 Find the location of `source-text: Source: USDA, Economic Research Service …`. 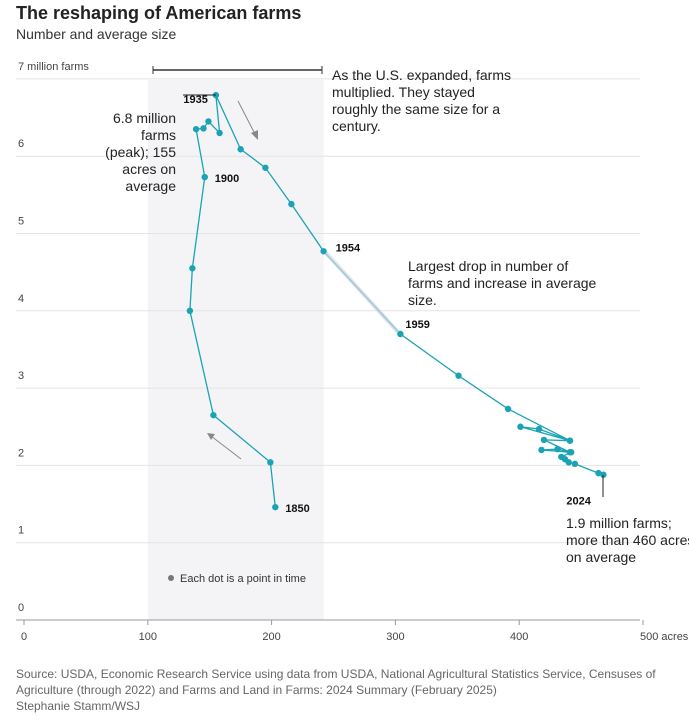

source-text: Source: USDA, Economic Research Service … is located at coordinates (336, 682).